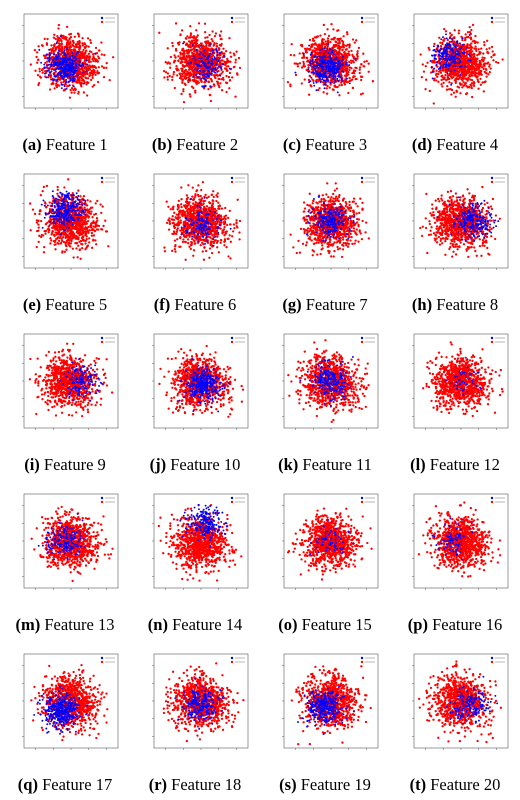 The image size is (520, 800). What do you see at coordinates (162, 144) in the screenshot?
I see `panel-label: (b)` at bounding box center [162, 144].